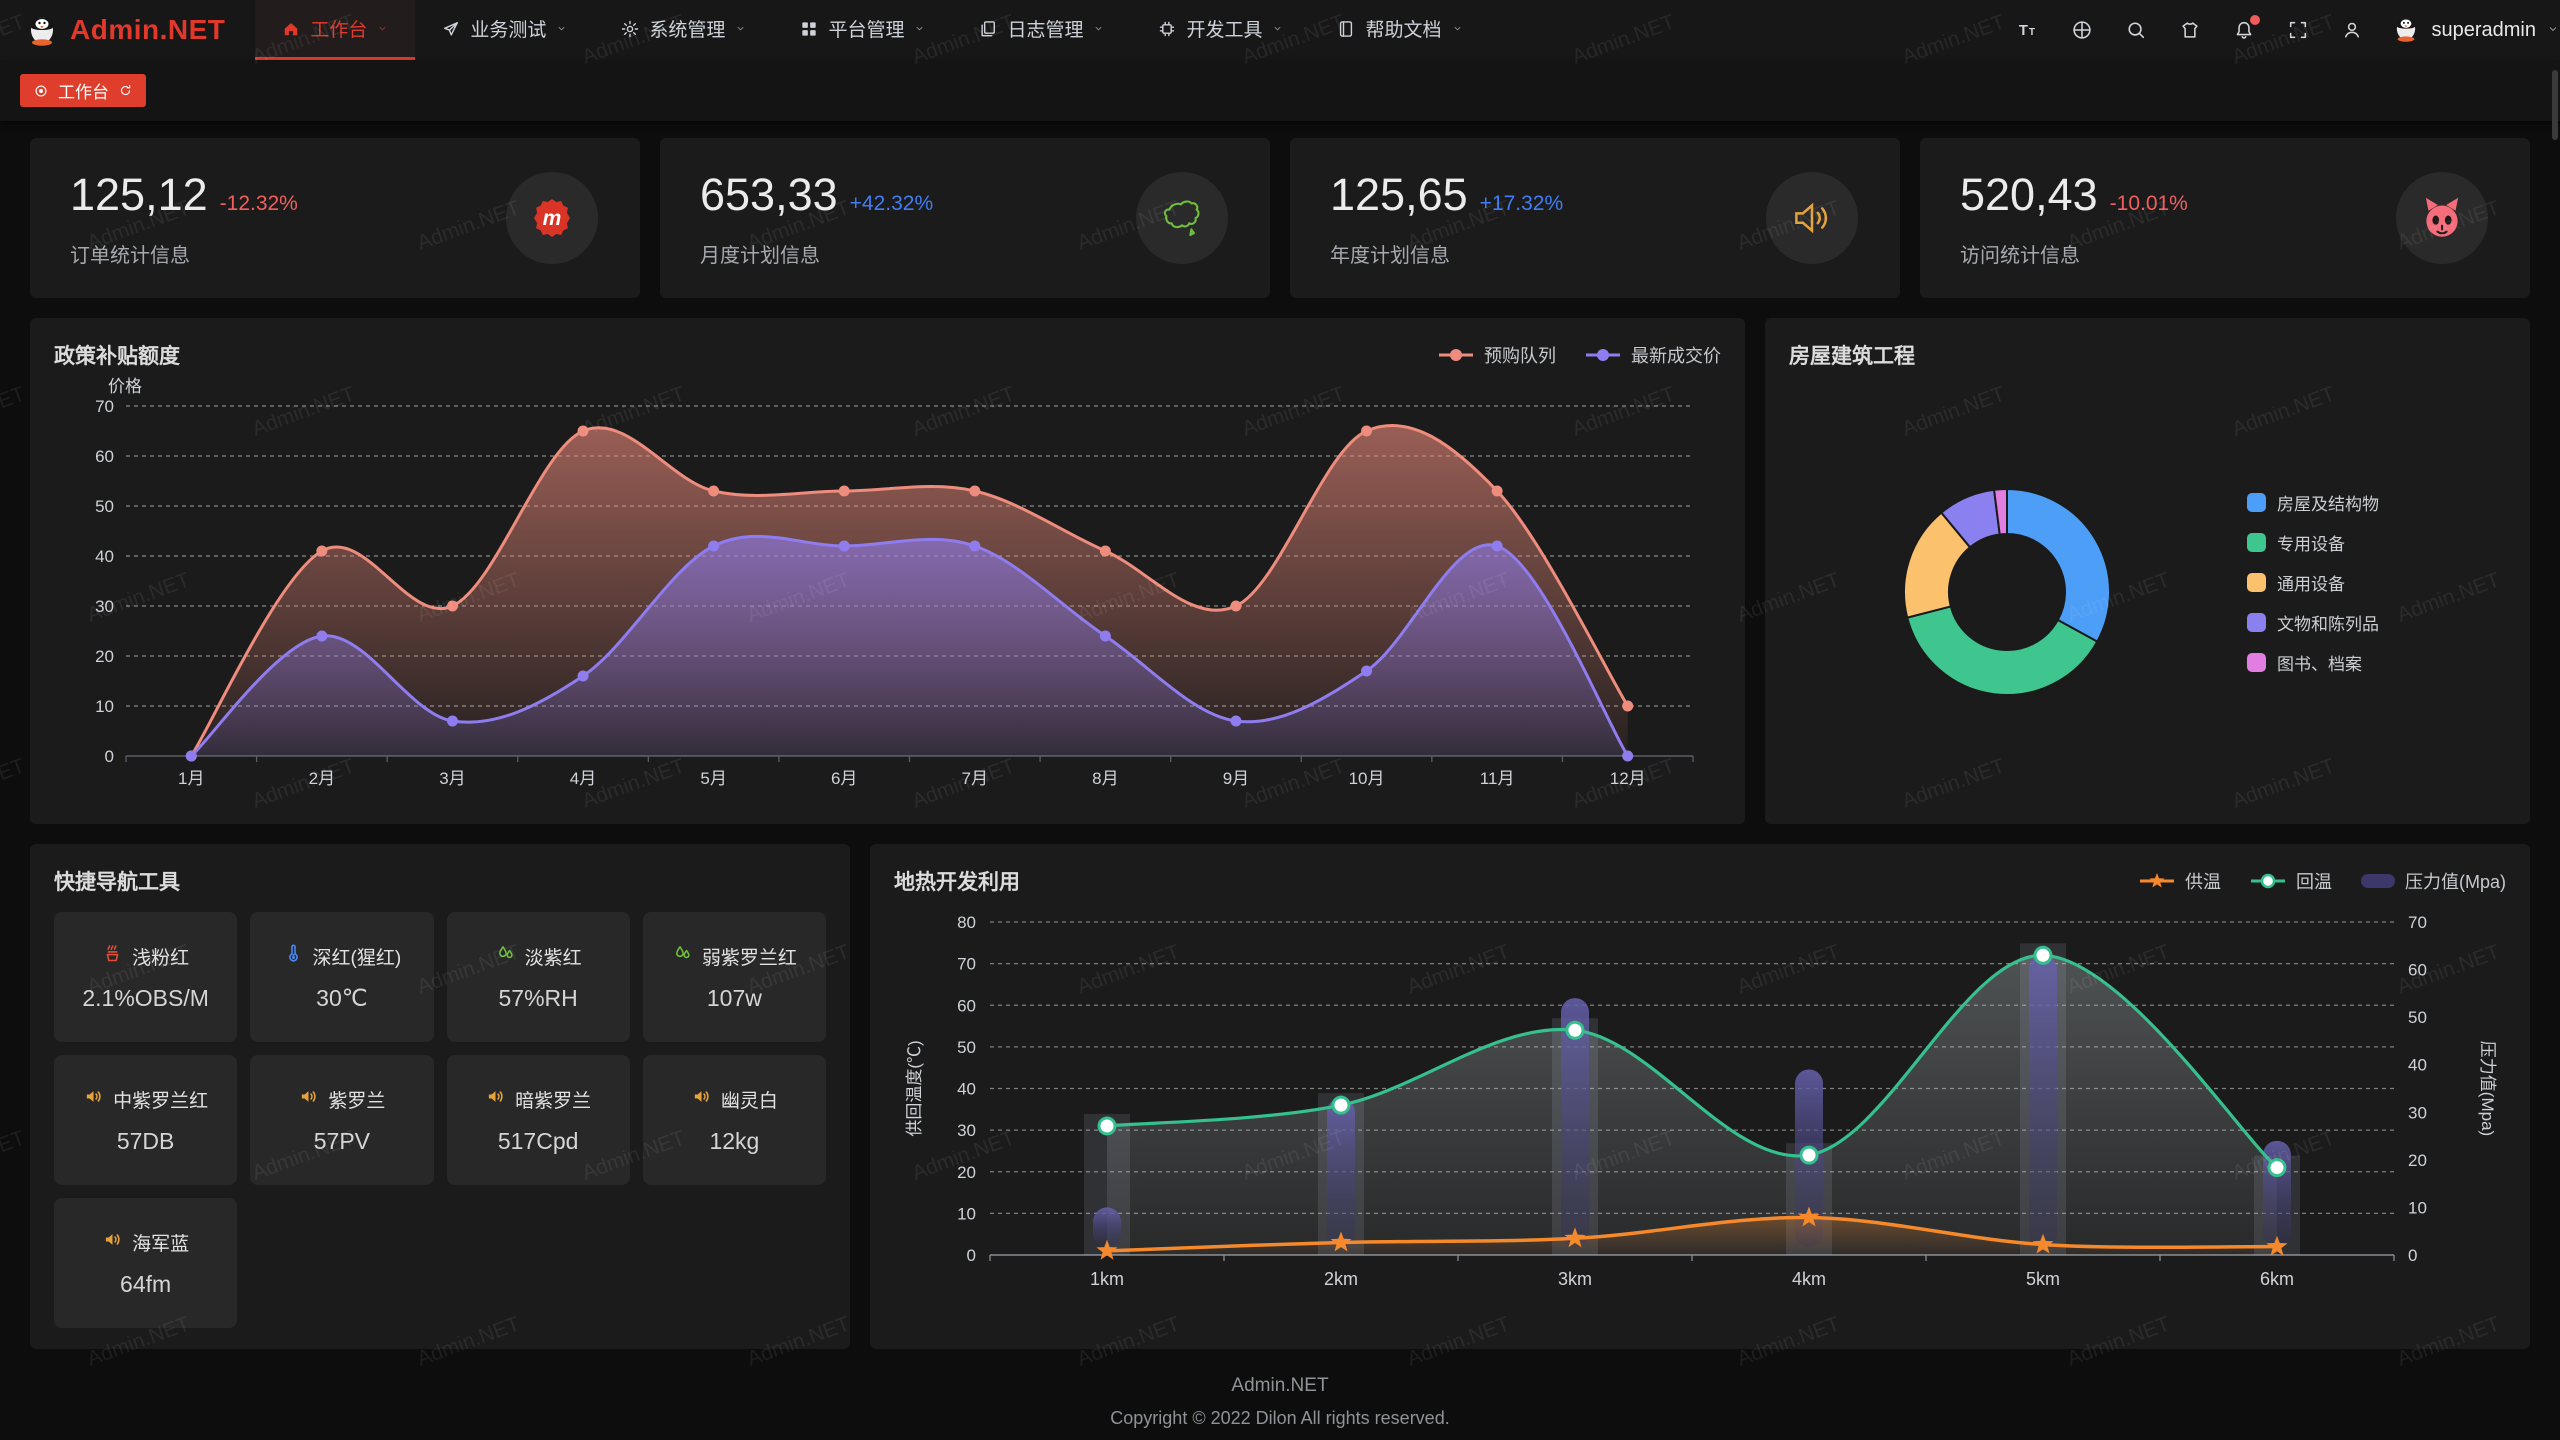 The height and width of the screenshot is (1440, 2560). What do you see at coordinates (2313, 622) in the screenshot?
I see `legend-item: 文物和陈列品` at bounding box center [2313, 622].